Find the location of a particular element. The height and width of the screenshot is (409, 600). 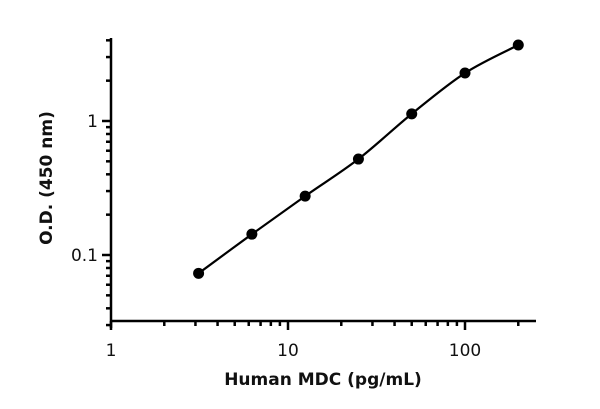

y-tick-label: 0.1 is located at coordinates (84, 256).